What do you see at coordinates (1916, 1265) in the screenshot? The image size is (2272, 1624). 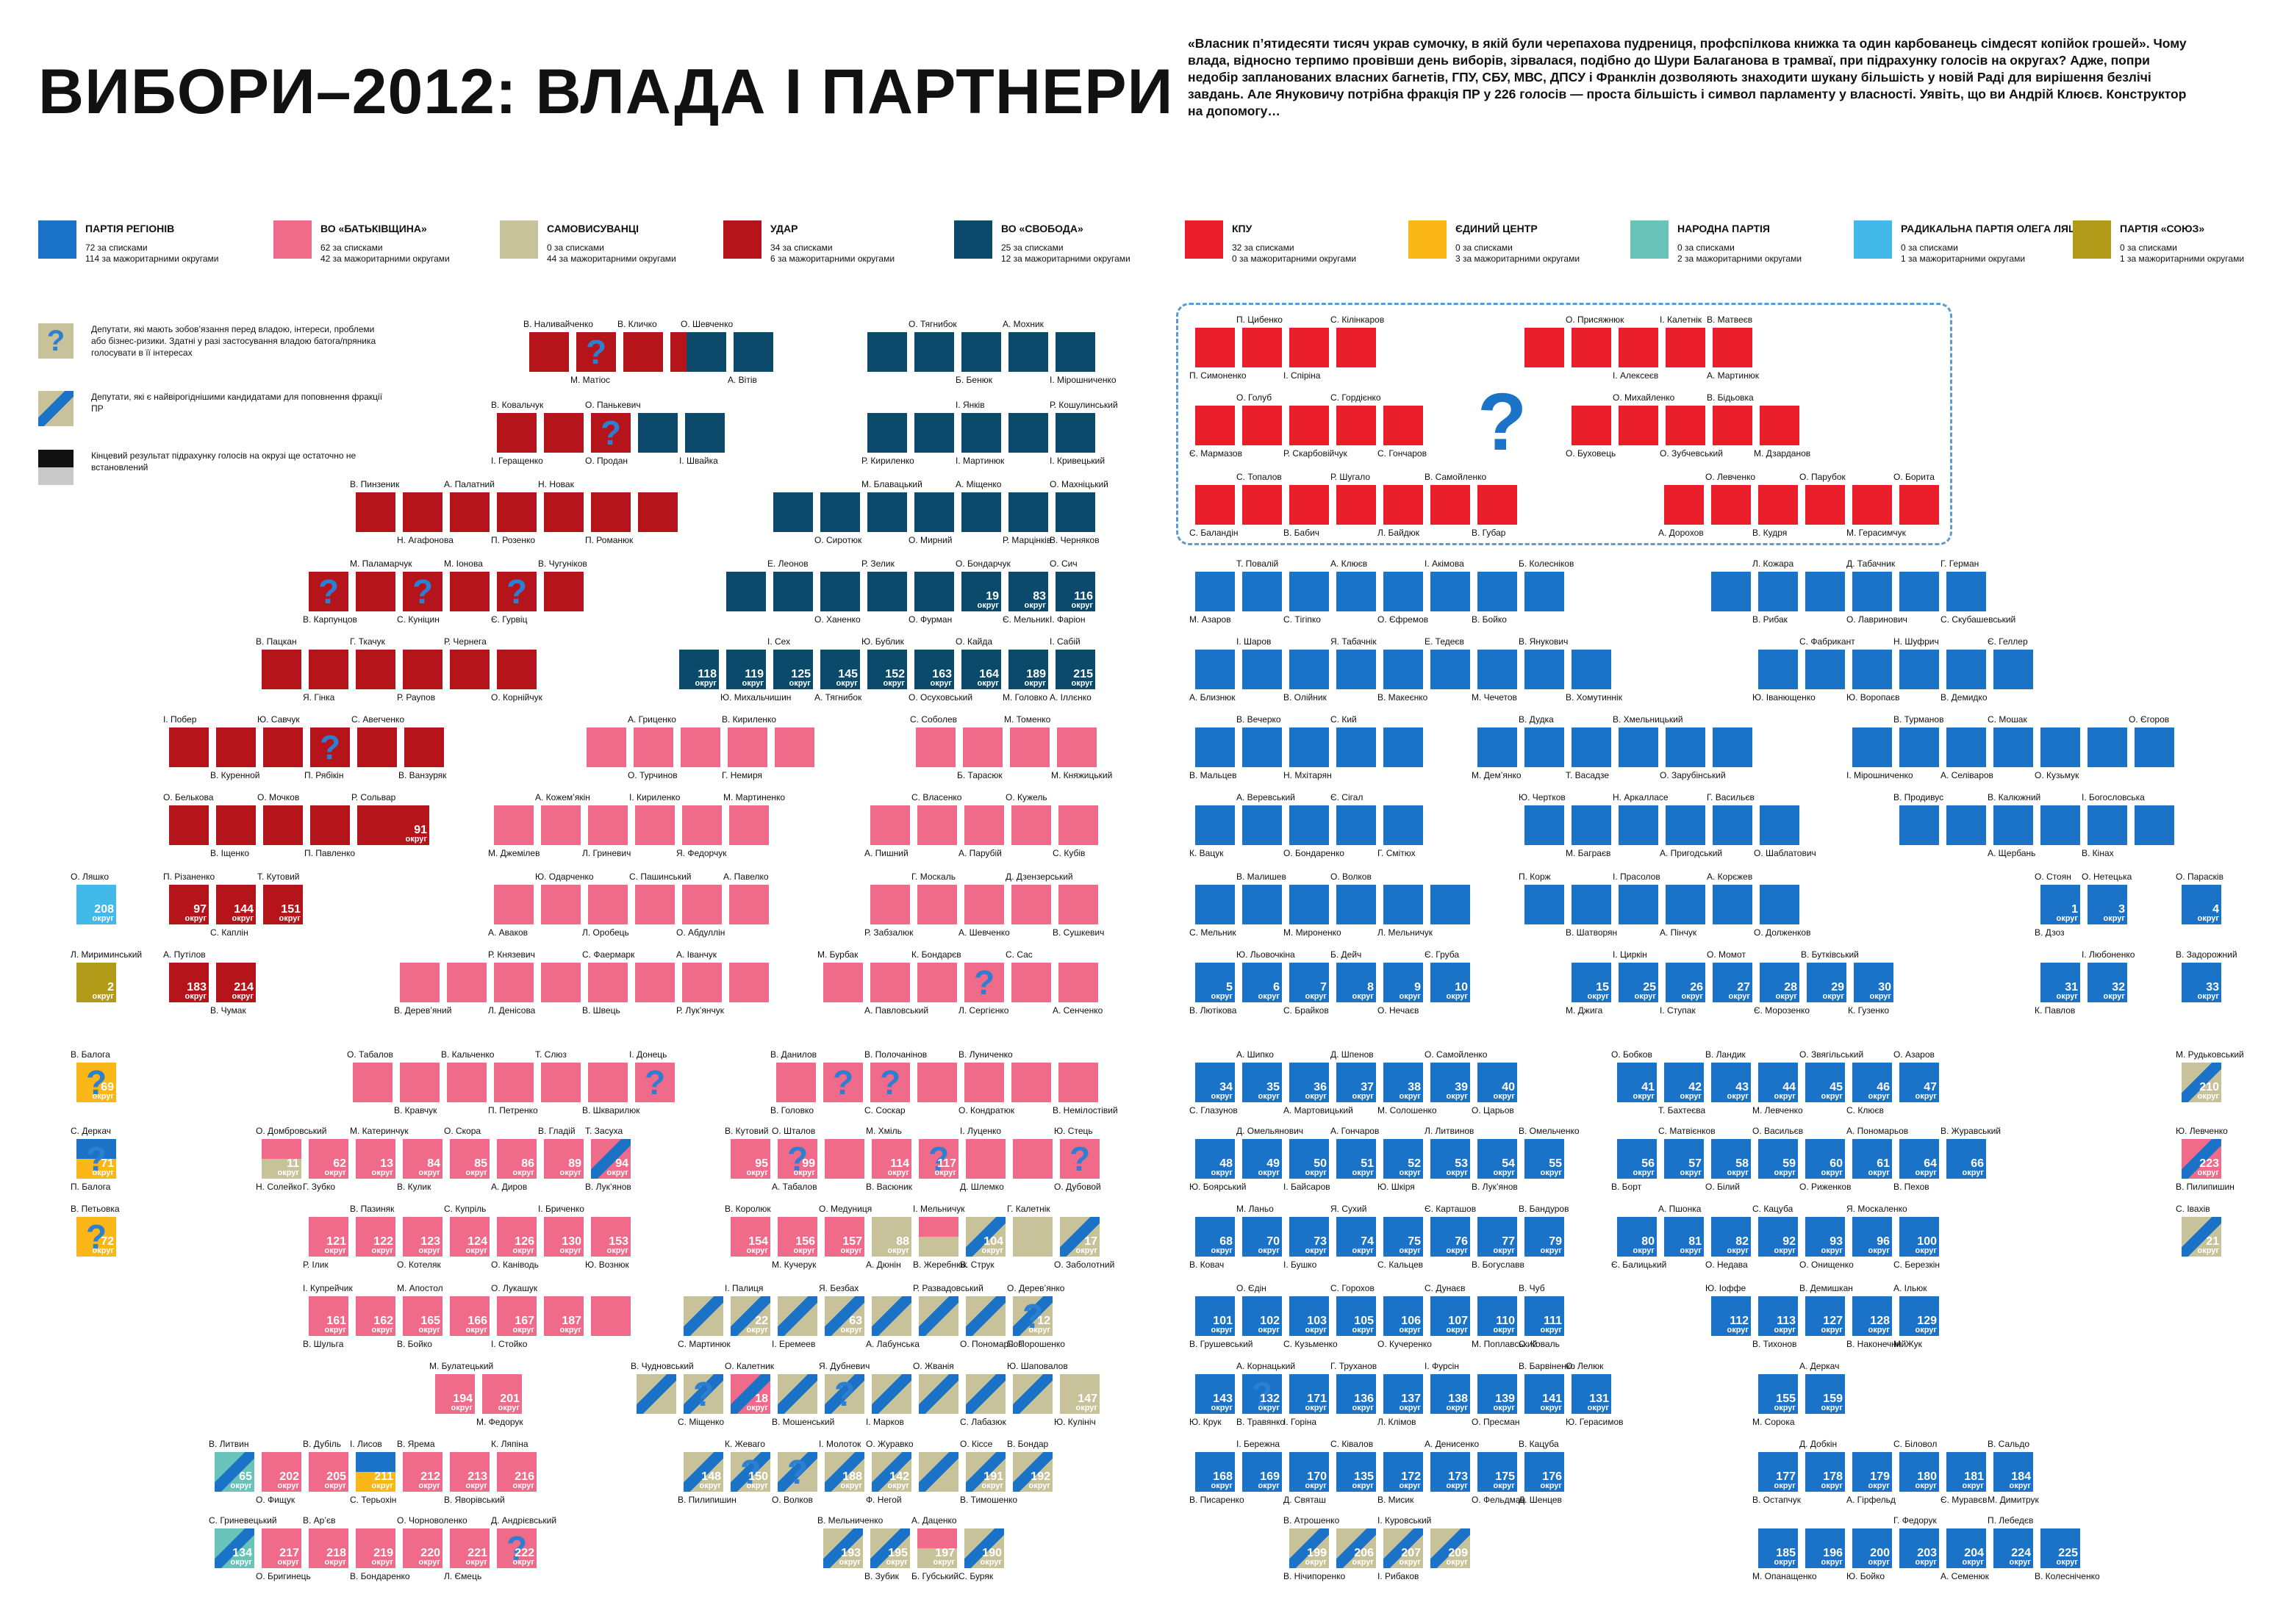 I see `deputy-name: С. Березкін` at bounding box center [1916, 1265].